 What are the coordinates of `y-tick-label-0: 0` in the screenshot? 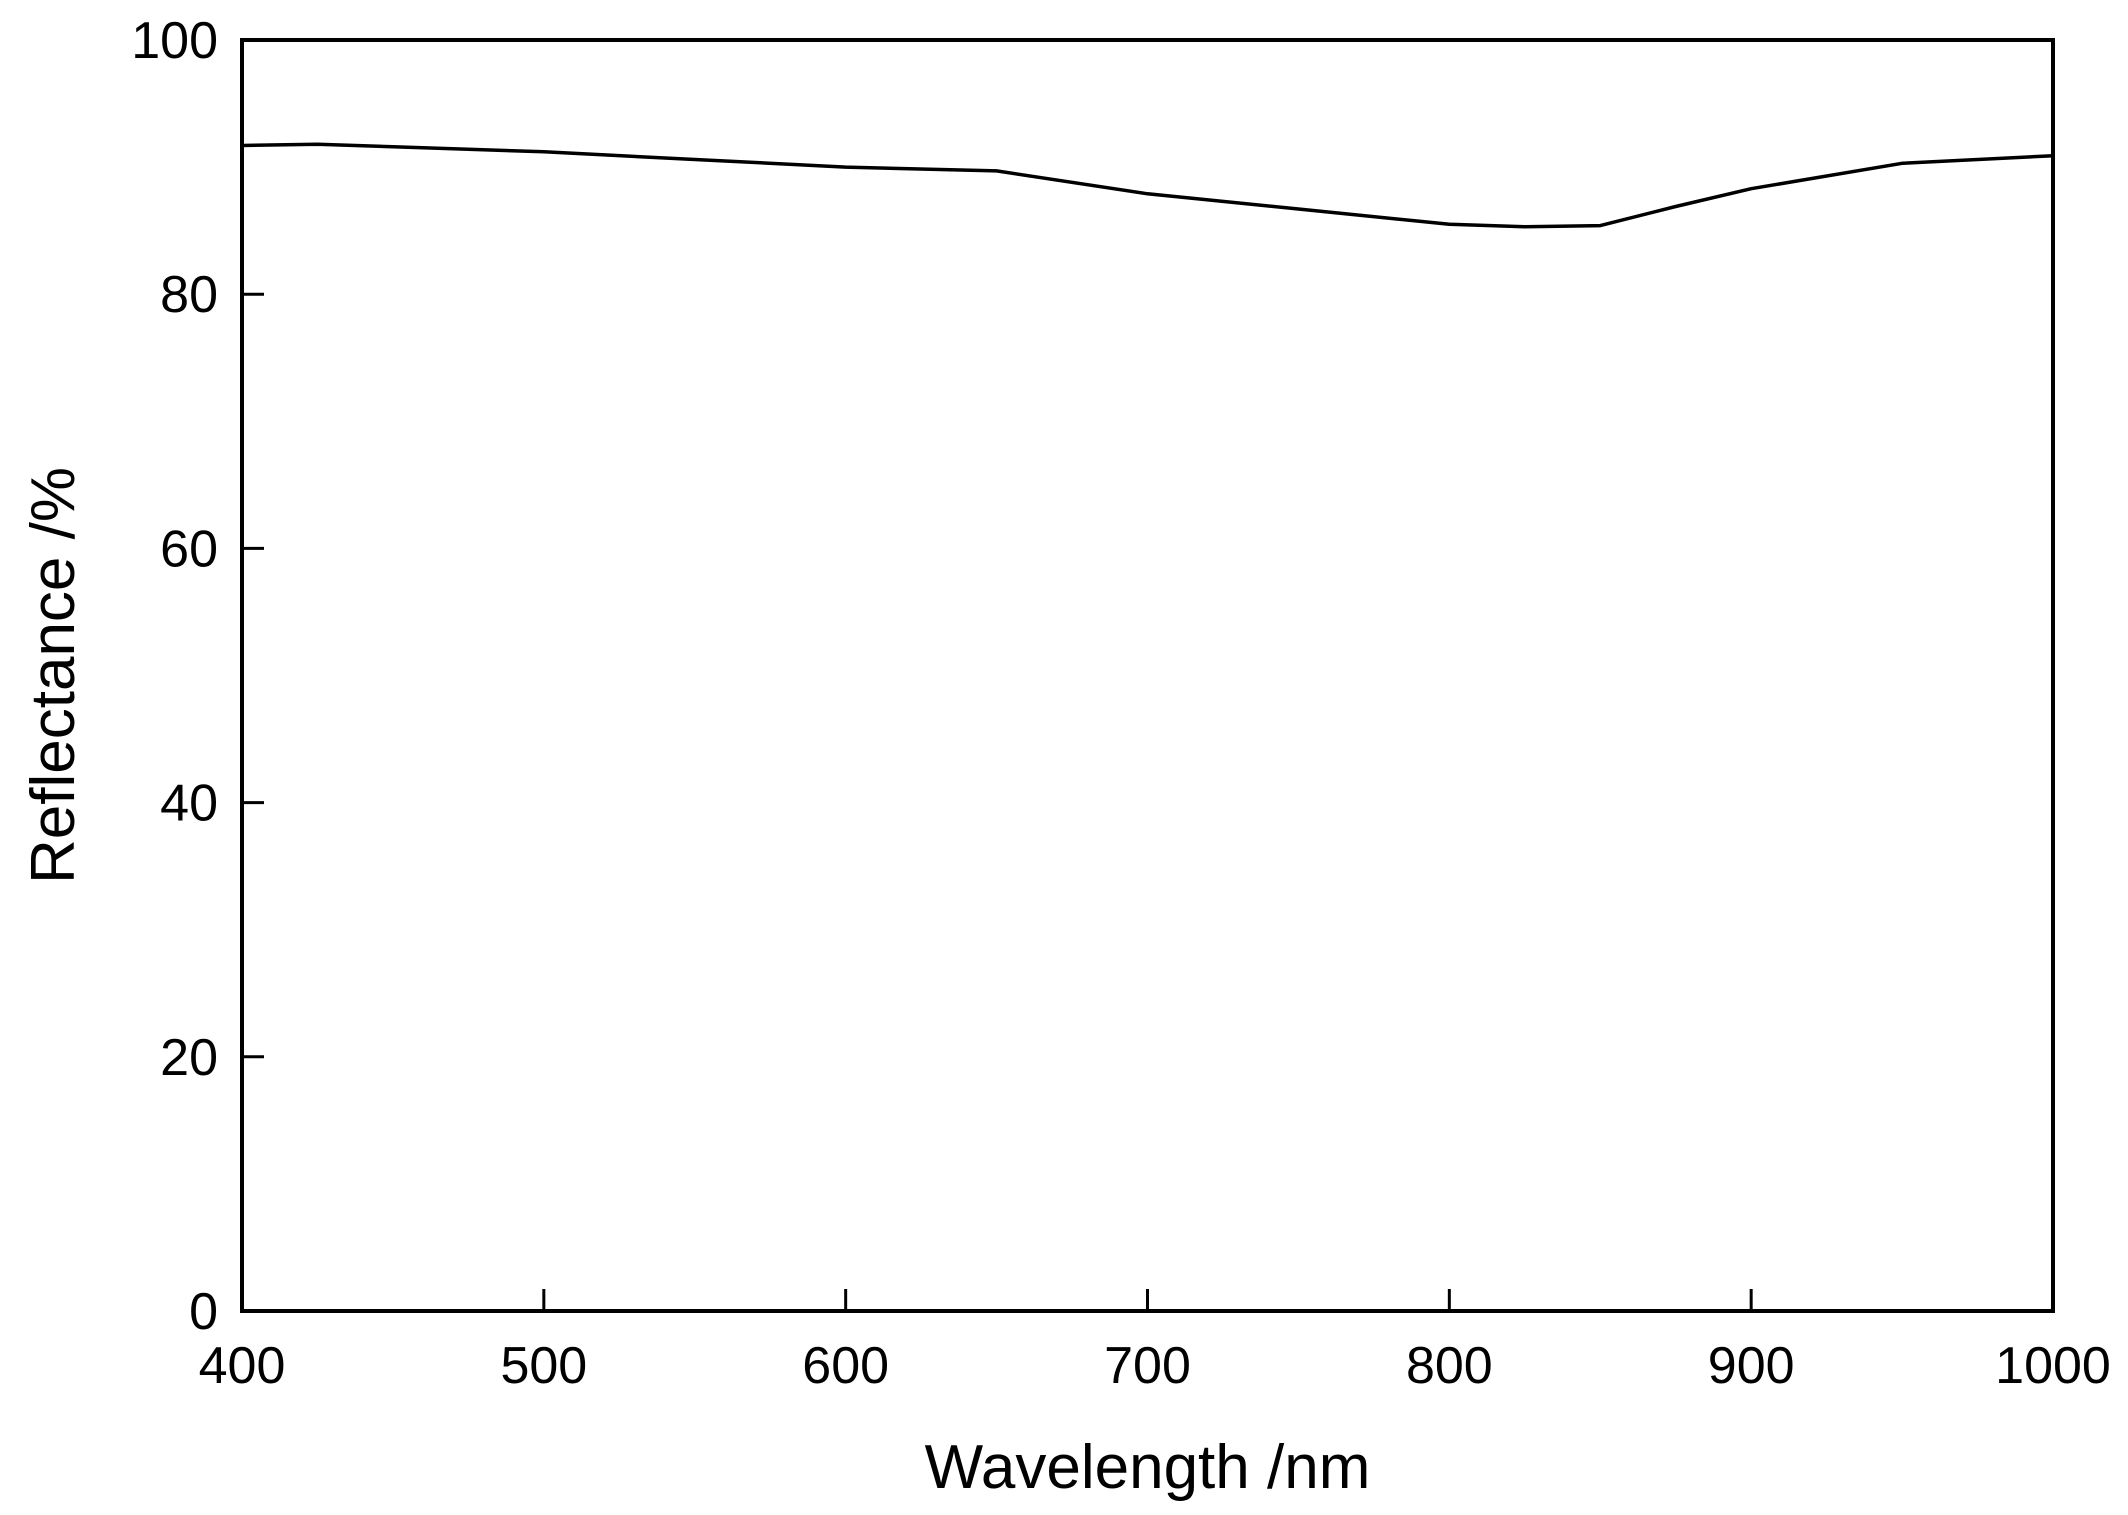 It's located at (203, 1312).